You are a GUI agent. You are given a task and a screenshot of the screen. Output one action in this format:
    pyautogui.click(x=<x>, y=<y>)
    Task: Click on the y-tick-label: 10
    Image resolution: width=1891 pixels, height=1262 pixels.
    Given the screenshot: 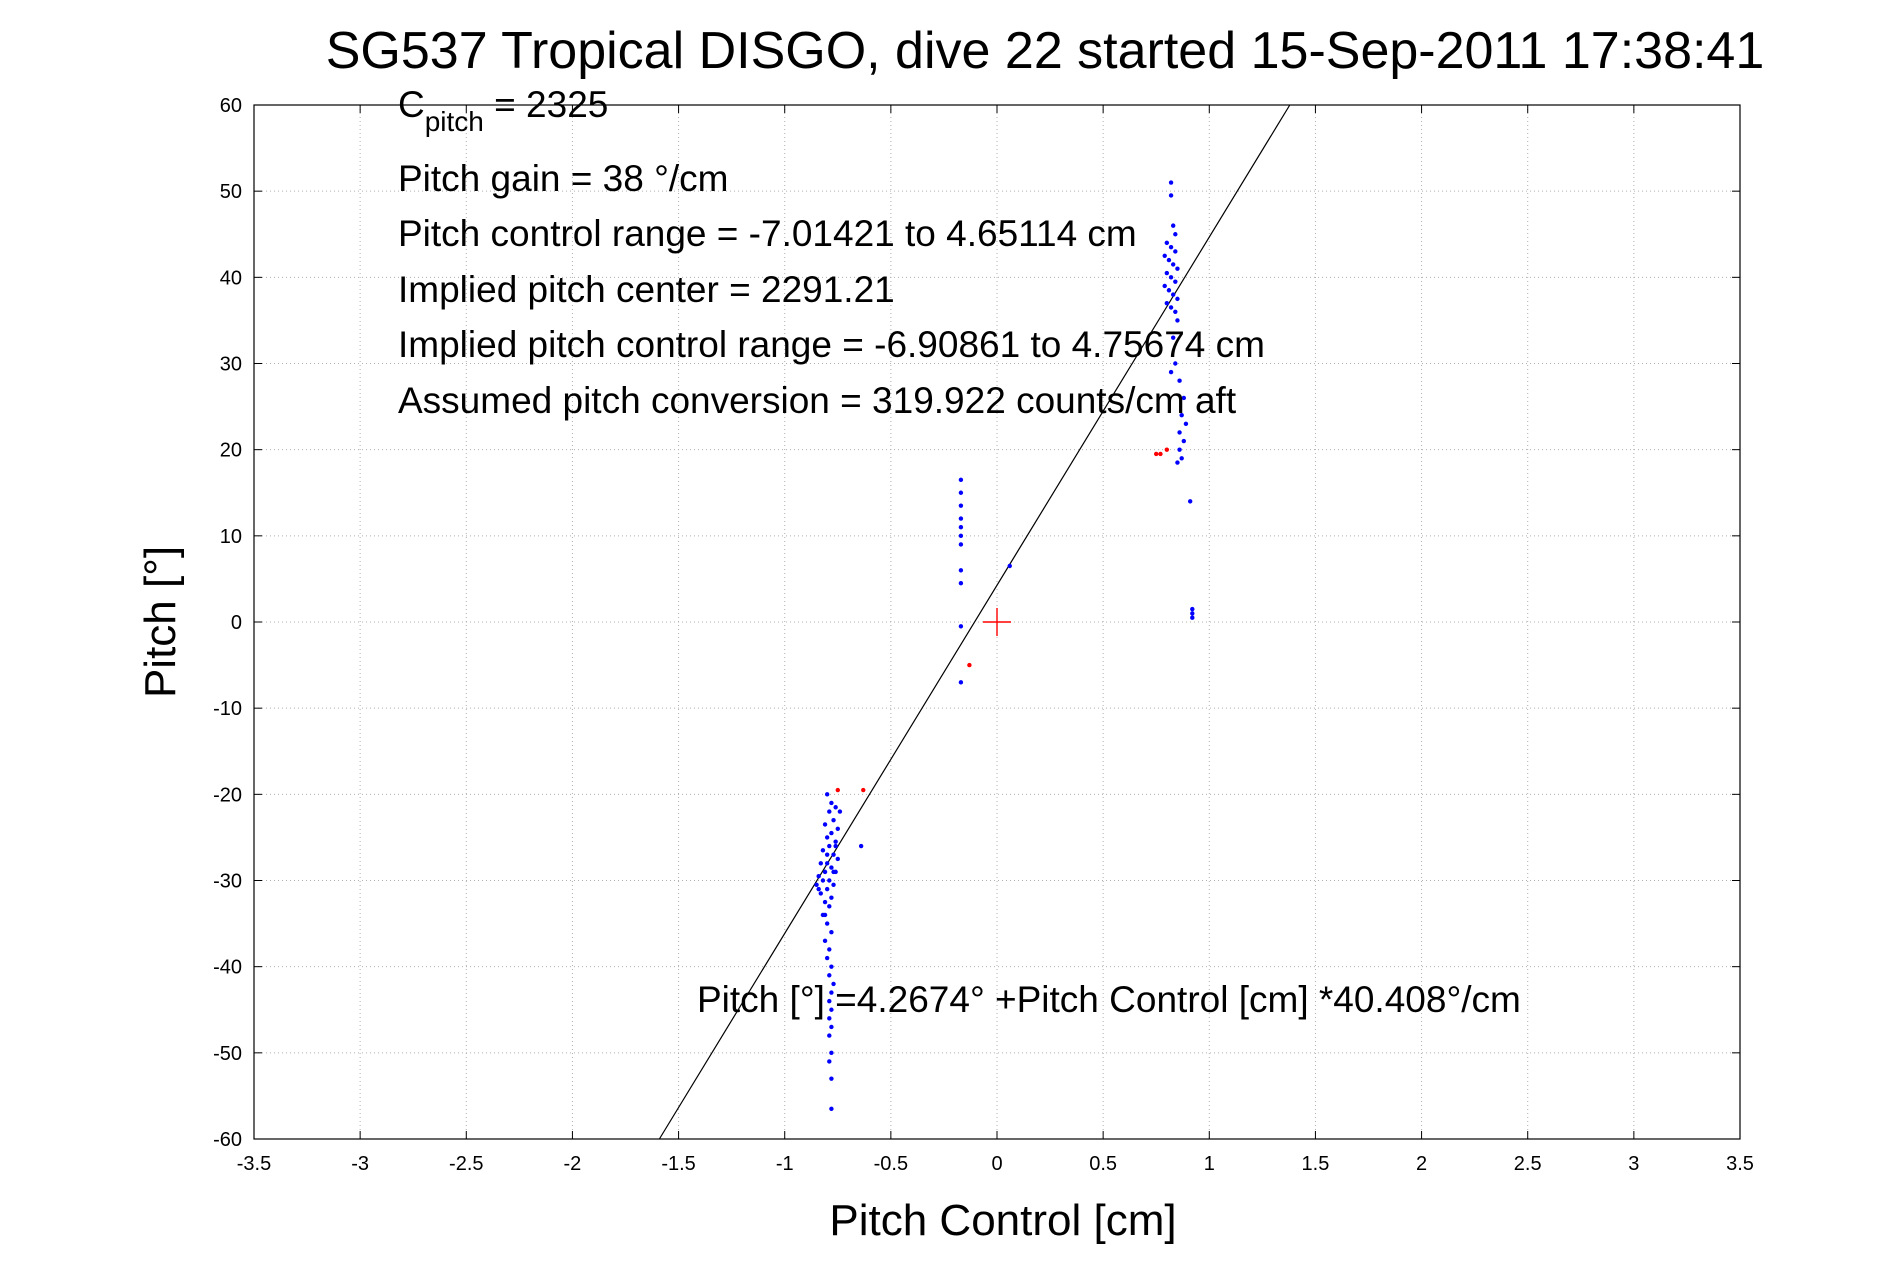 What is the action you would take?
    pyautogui.click(x=231, y=537)
    